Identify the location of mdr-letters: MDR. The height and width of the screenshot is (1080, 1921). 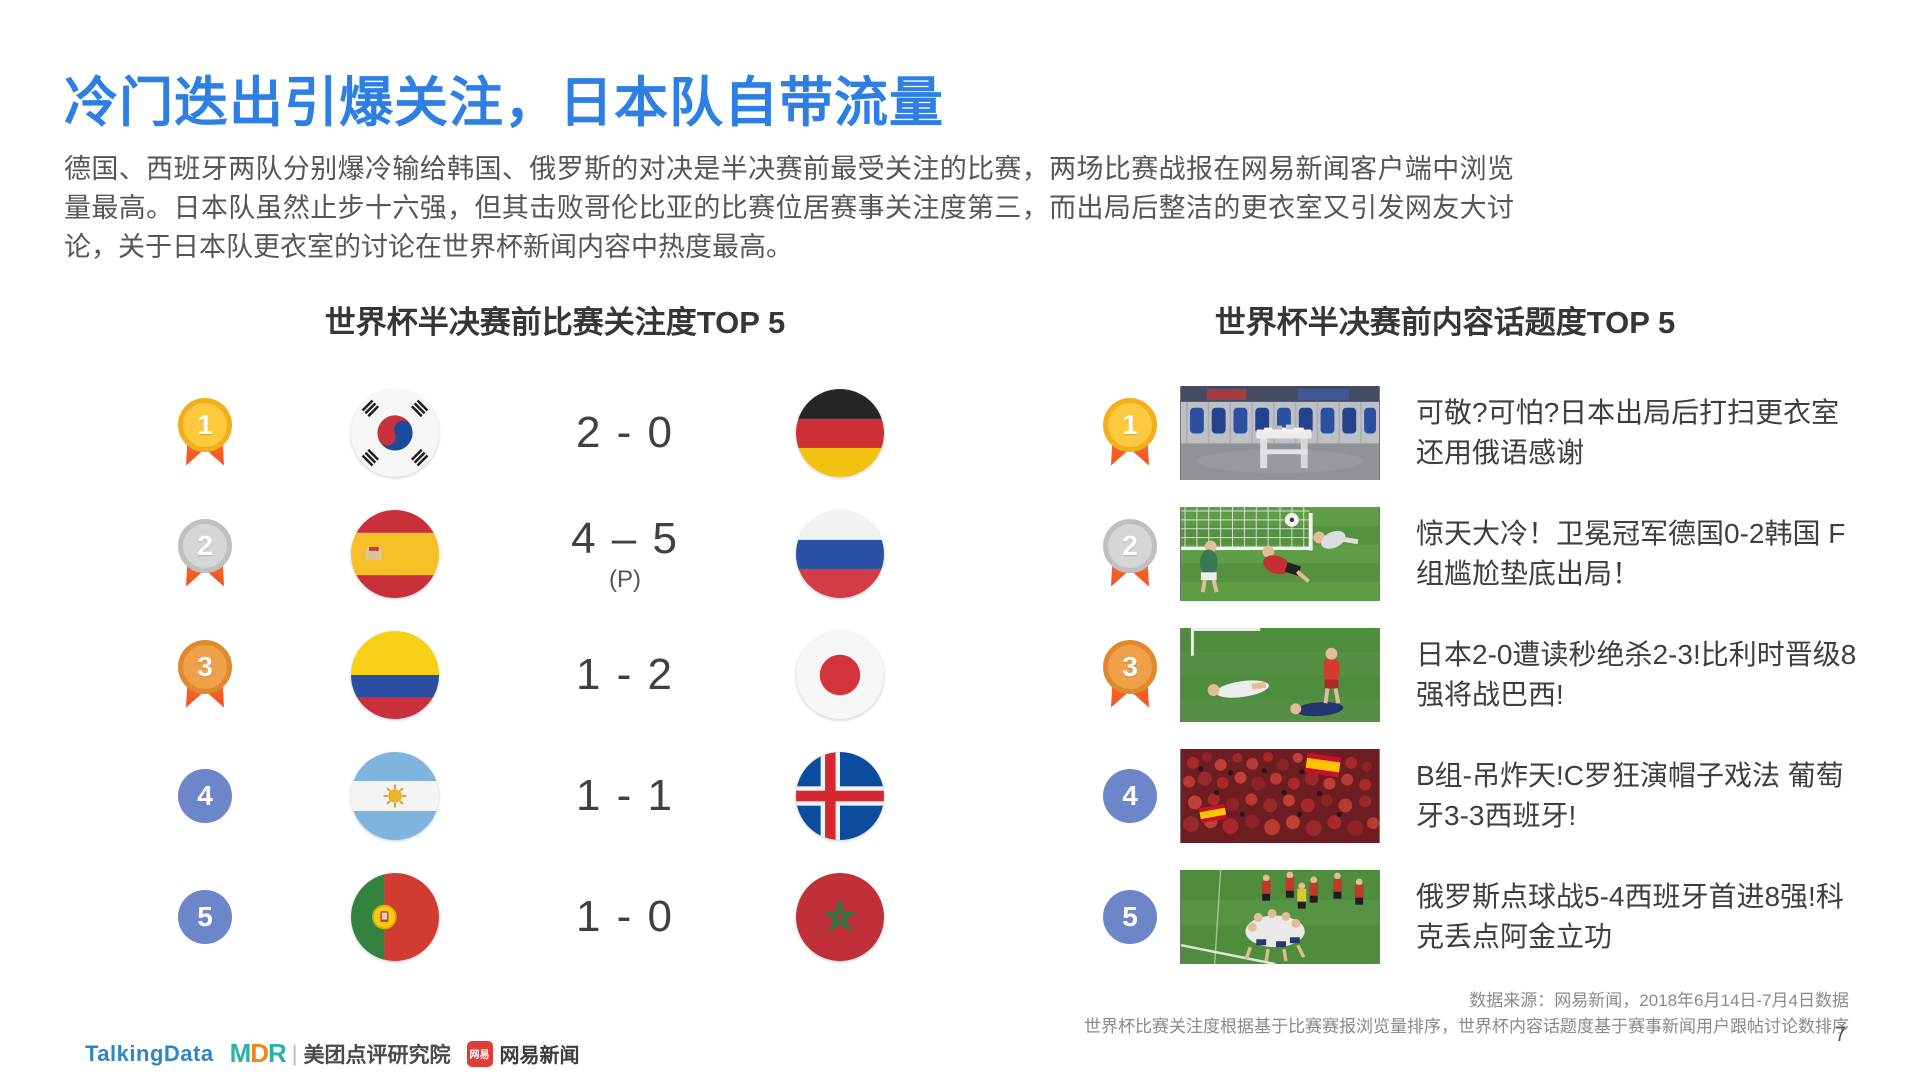
(258, 1053).